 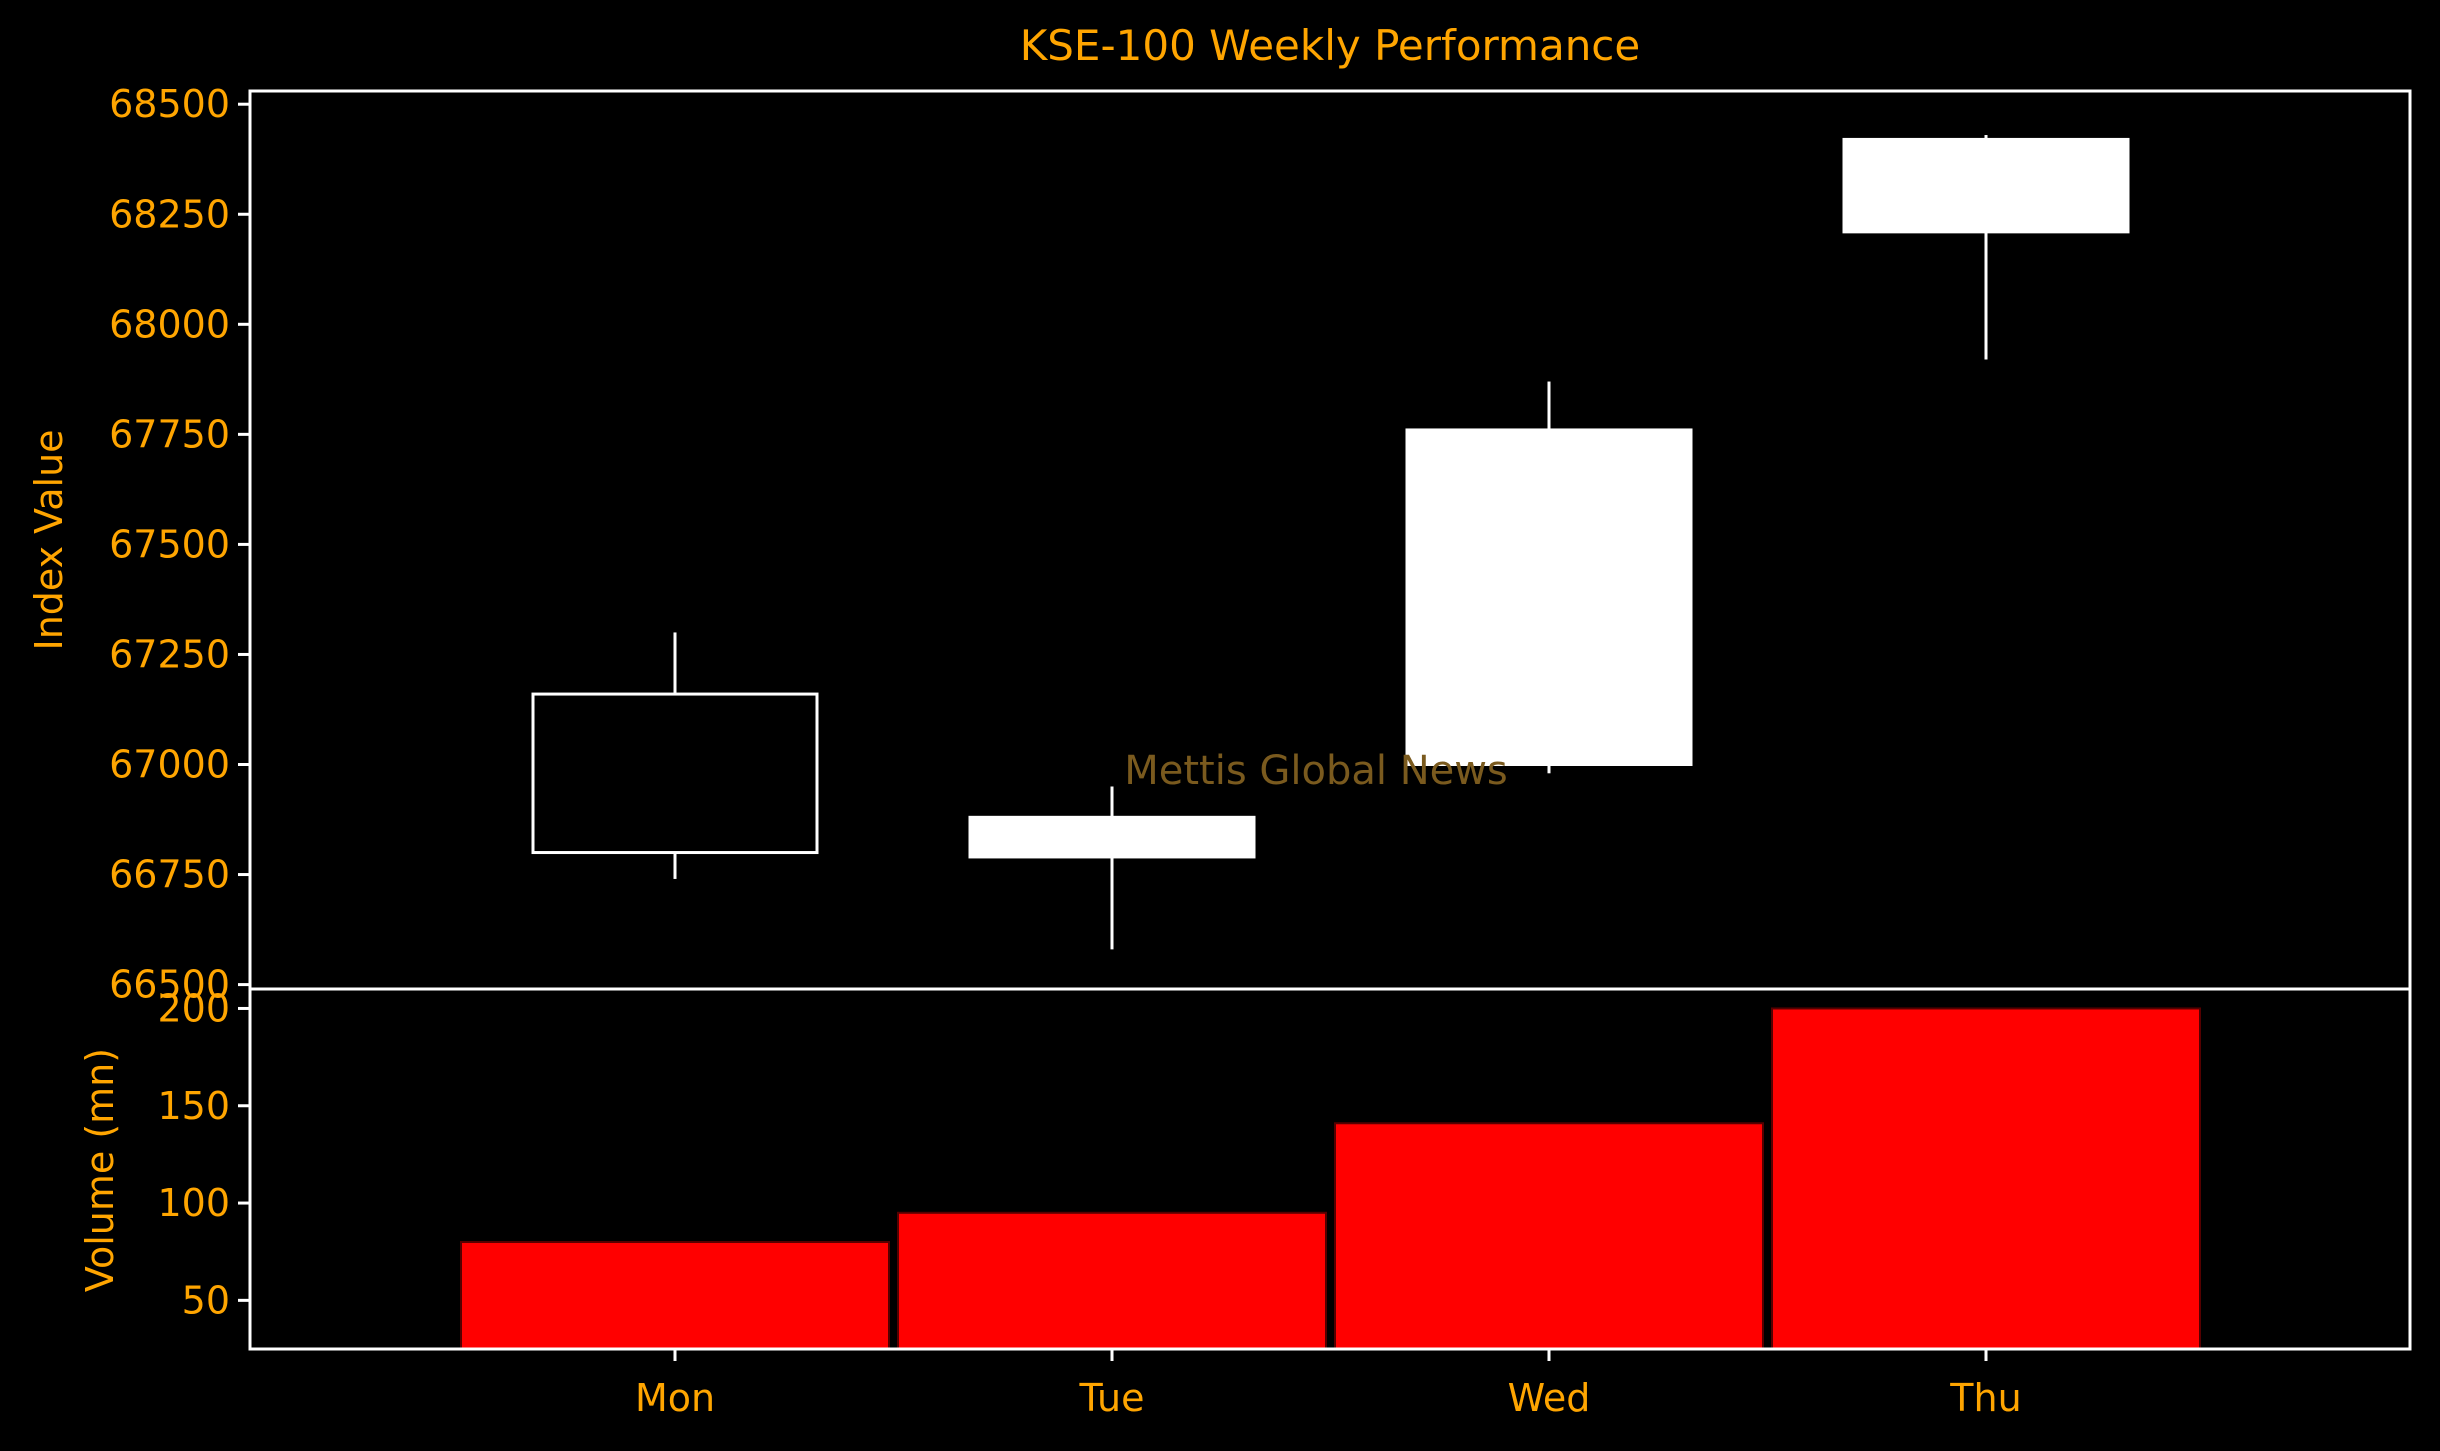 I want to click on price-tick-label: 67250, so click(x=169, y=654).